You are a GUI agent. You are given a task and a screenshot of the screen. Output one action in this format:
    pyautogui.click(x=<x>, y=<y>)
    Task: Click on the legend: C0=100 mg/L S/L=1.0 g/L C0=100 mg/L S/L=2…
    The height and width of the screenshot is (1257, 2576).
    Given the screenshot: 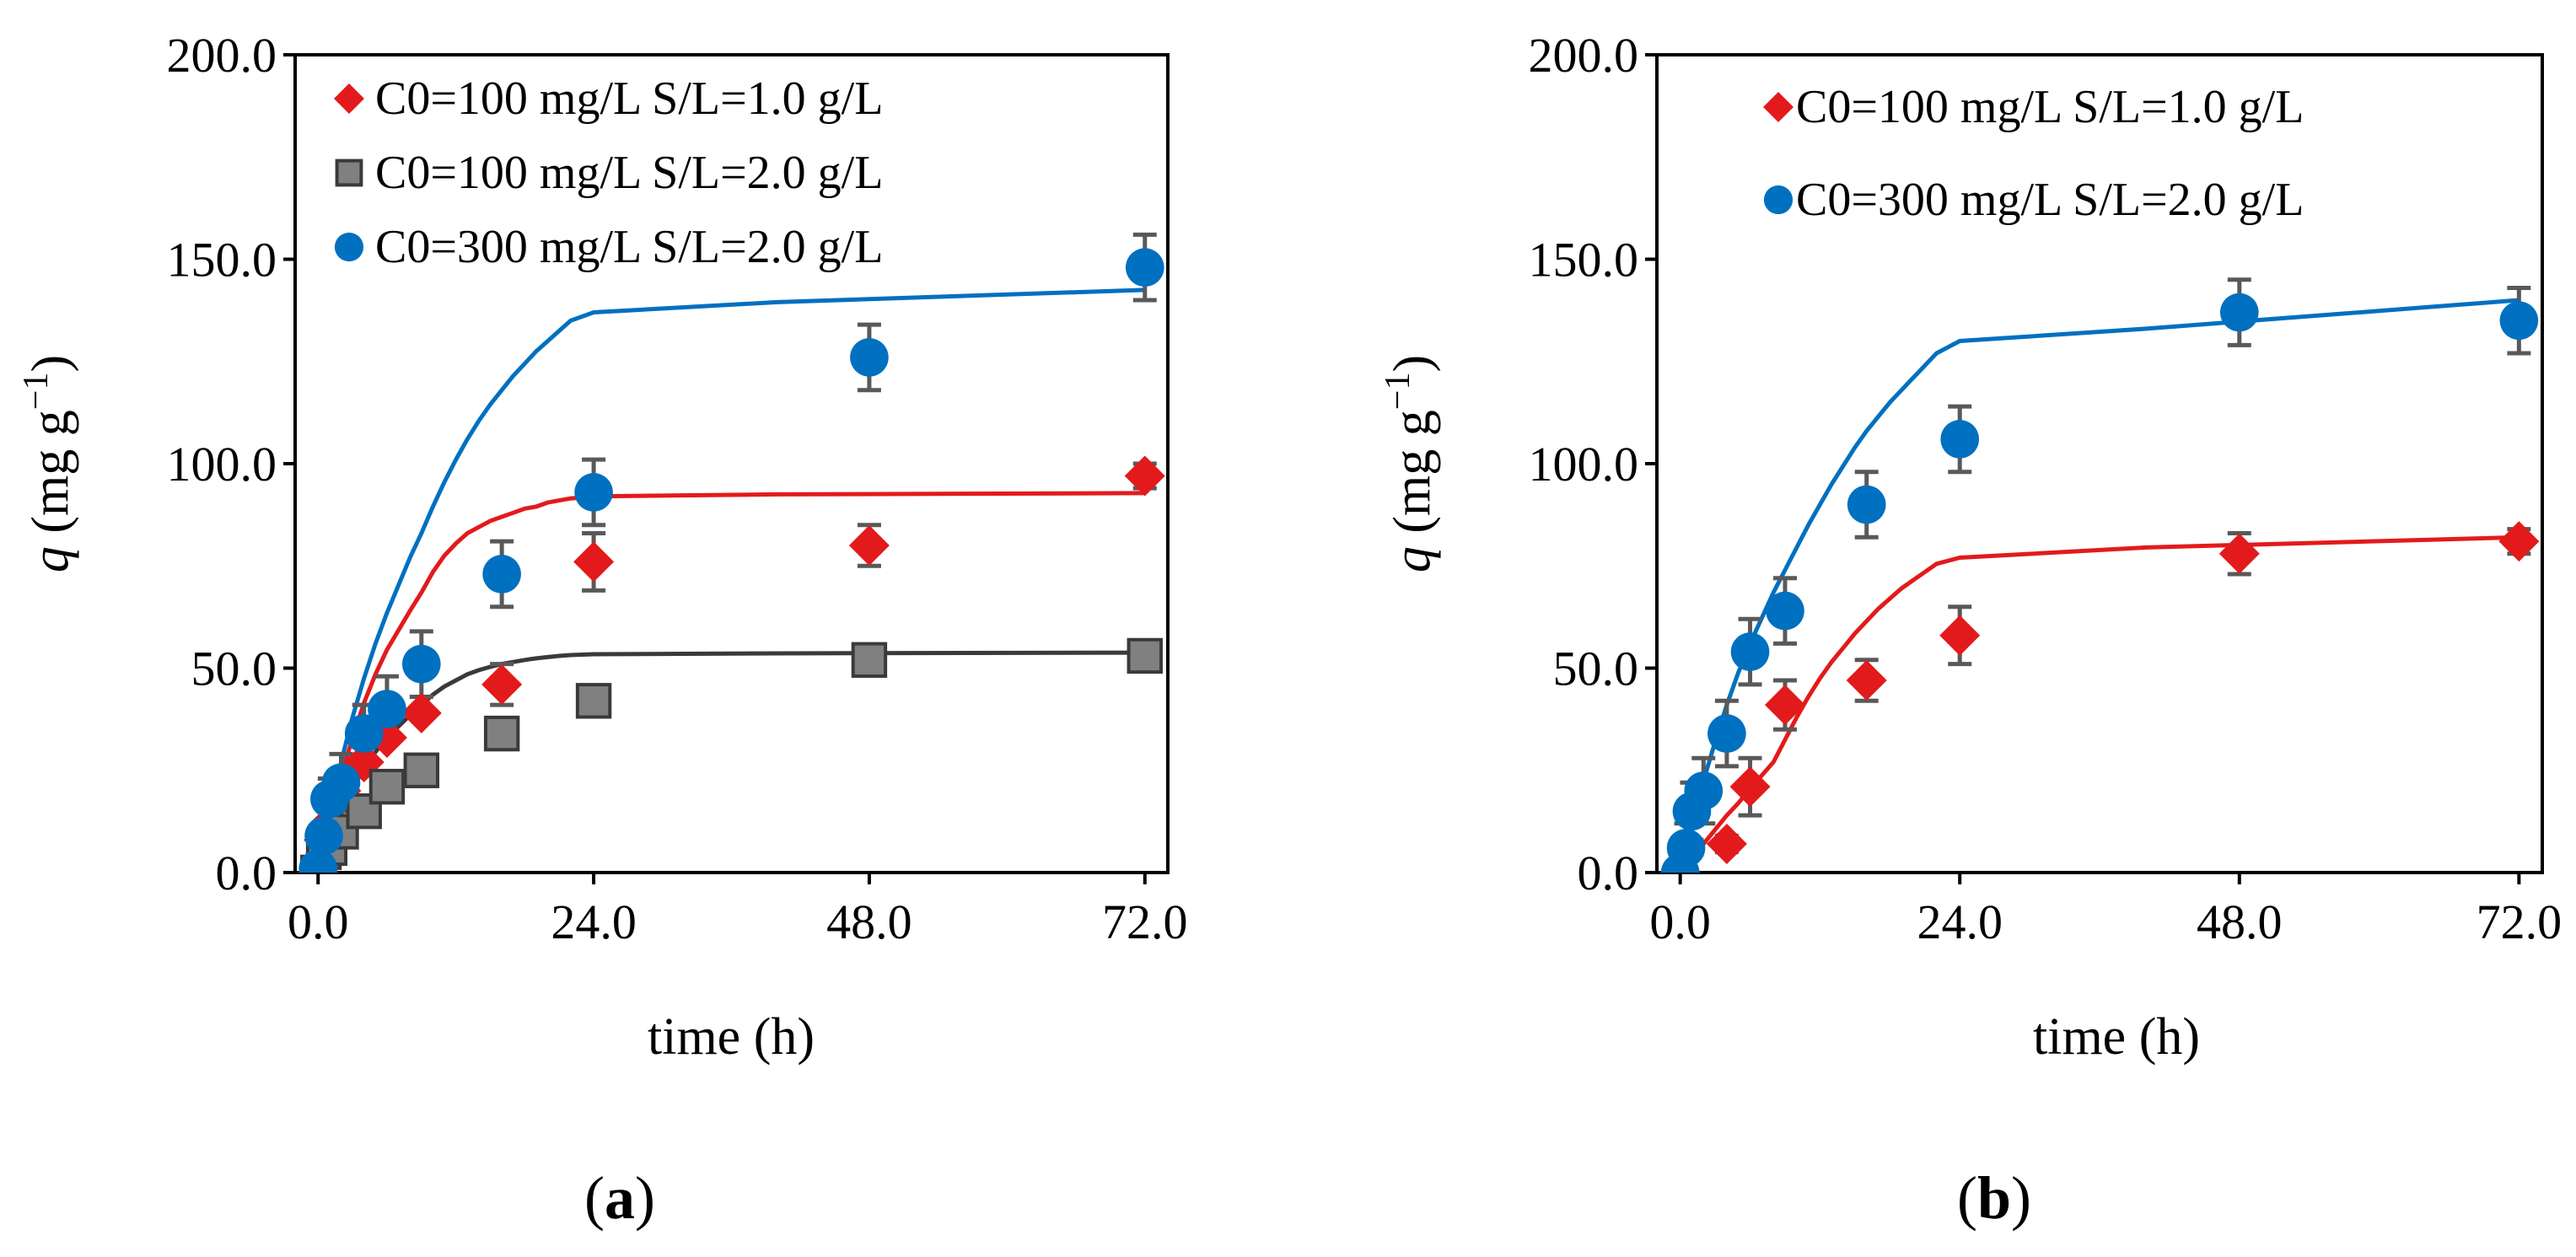 What is the action you would take?
    pyautogui.click(x=608, y=173)
    